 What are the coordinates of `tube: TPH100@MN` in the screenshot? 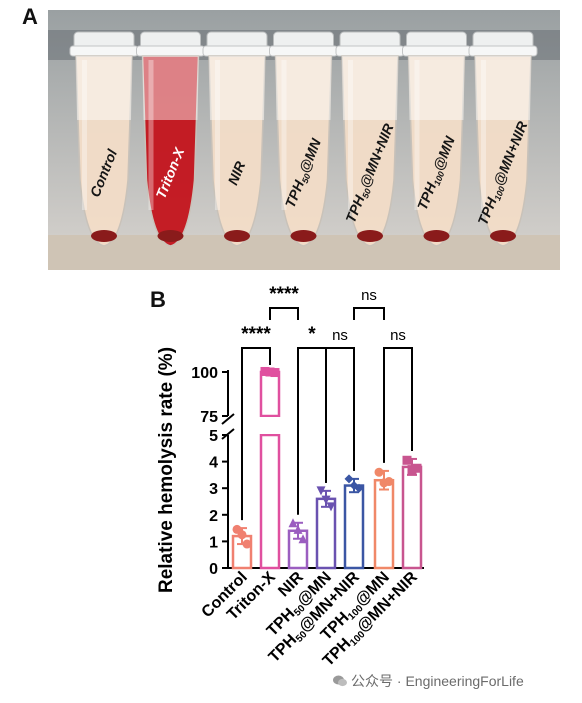 It's located at (436, 139).